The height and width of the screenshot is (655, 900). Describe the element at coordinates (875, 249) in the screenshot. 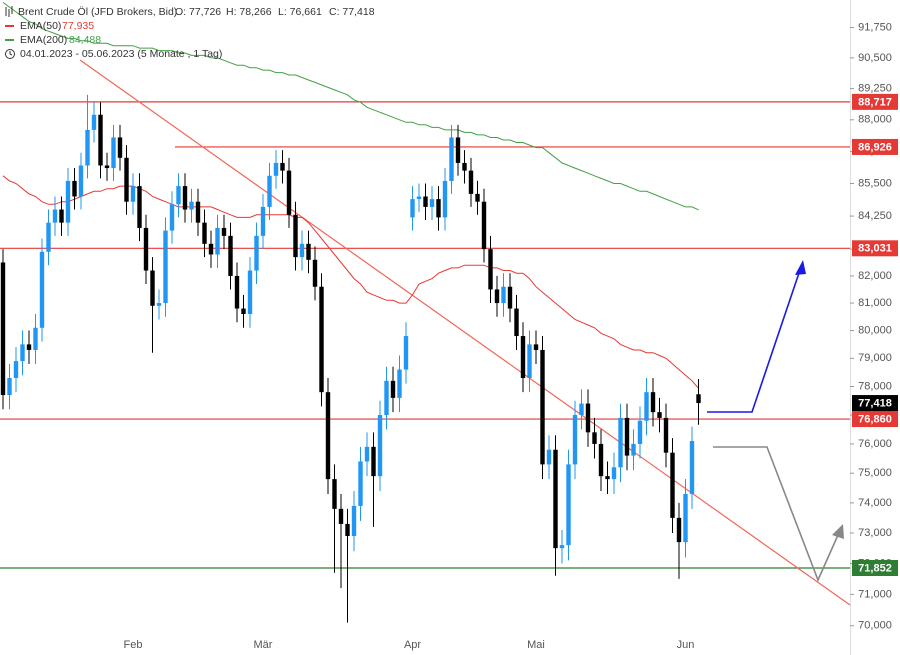

I see `level-label: 83,031` at that location.